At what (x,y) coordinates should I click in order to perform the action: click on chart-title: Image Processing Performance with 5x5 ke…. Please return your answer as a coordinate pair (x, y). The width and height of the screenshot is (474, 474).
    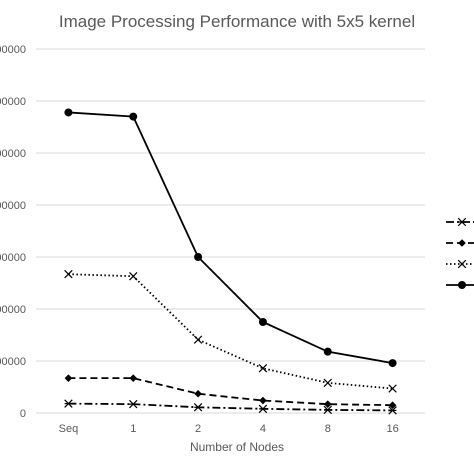
    Looking at the image, I should click on (237, 21).